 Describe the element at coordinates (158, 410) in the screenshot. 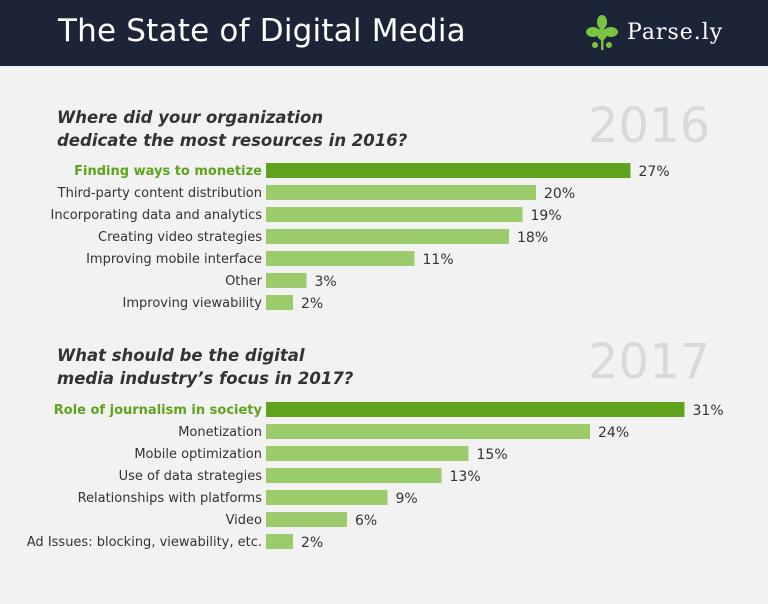

I see `category-label-2017-0: Role of journalism in society` at that location.